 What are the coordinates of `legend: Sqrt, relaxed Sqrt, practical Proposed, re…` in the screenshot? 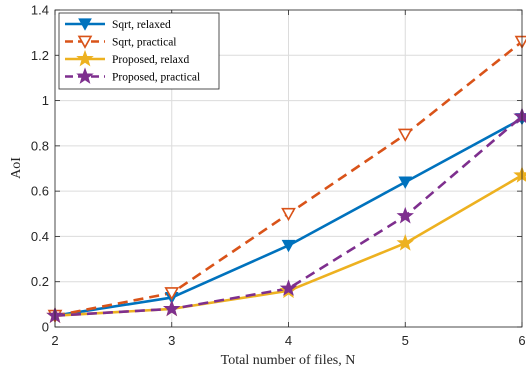 It's located at (139, 51).